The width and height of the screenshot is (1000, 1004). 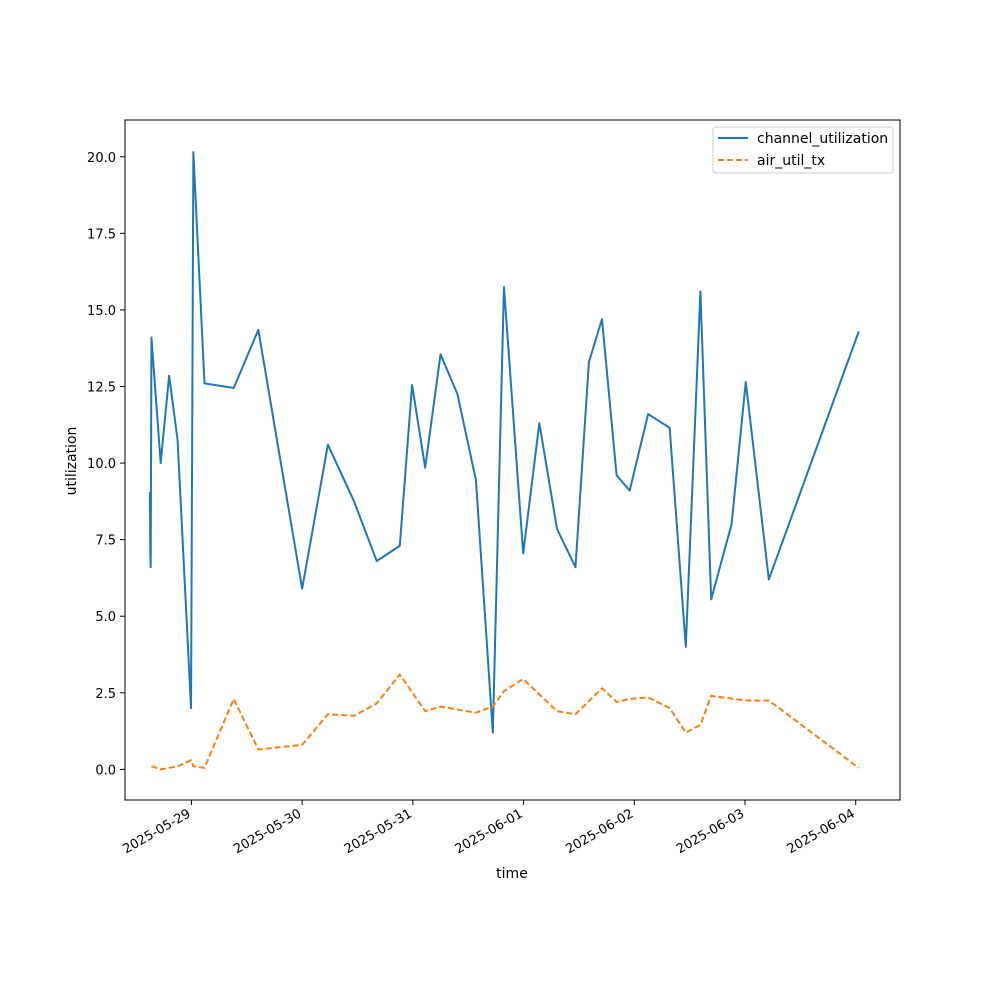 I want to click on y-tick-label: 0.0, so click(x=105, y=770).